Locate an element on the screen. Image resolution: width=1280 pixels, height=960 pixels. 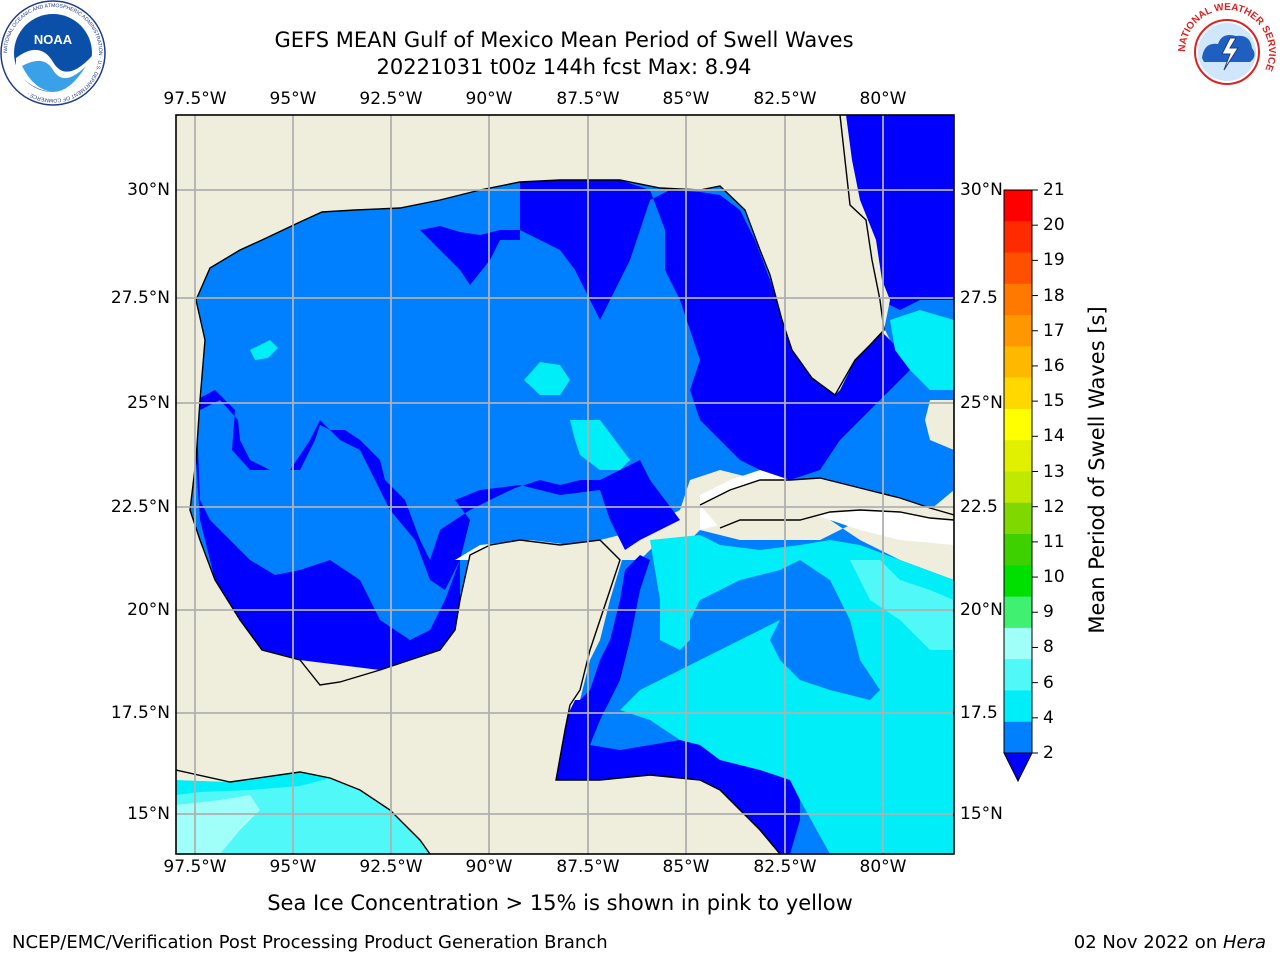
east-bahamas-light is located at coordinates (922, 350).